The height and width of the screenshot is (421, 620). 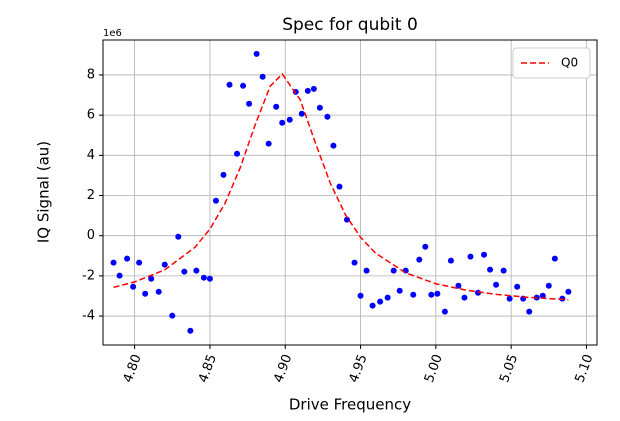 I want to click on x-tick-label: 4.95, so click(x=359, y=368).